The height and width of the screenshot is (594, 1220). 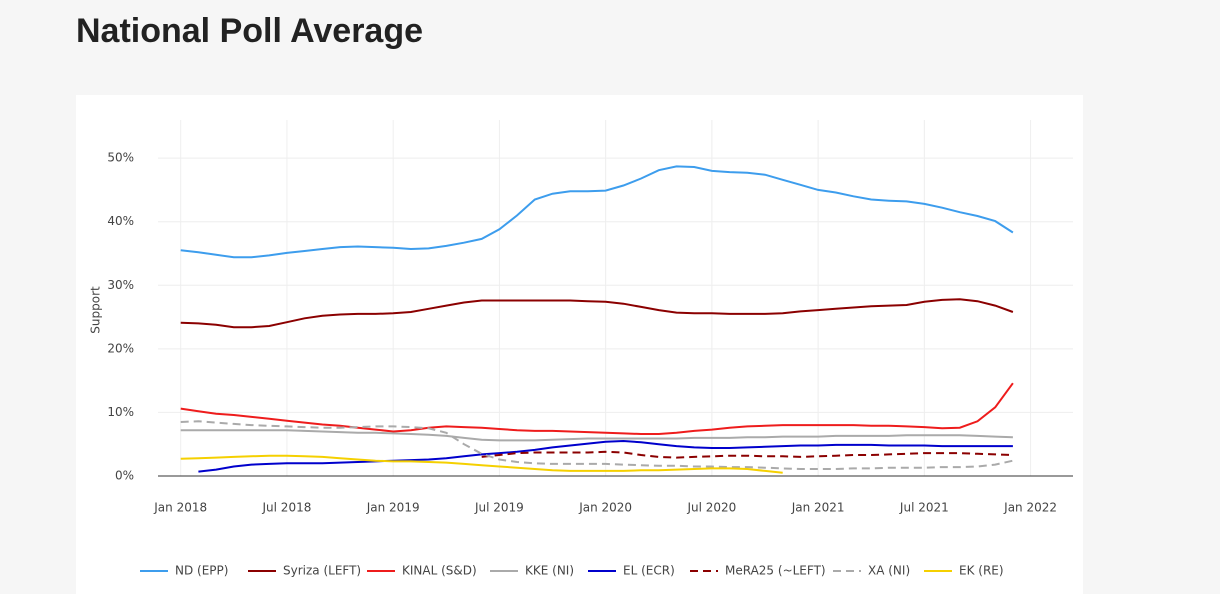 What do you see at coordinates (201, 571) in the screenshot?
I see `legend-label: ND (EPP)` at bounding box center [201, 571].